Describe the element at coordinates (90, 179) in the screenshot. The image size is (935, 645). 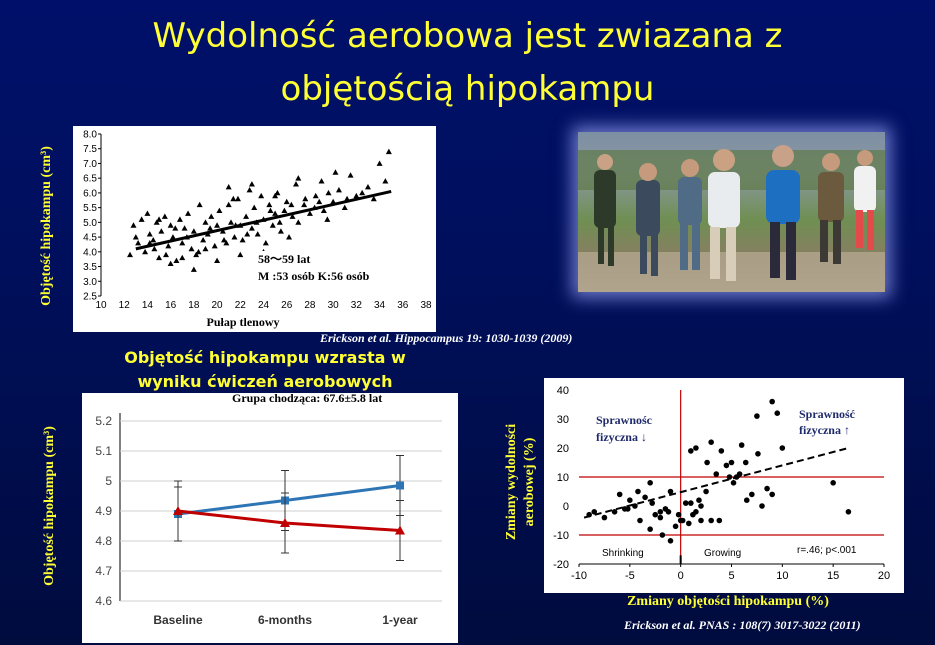
I see `chart1-y-tick-label: 6.5` at that location.